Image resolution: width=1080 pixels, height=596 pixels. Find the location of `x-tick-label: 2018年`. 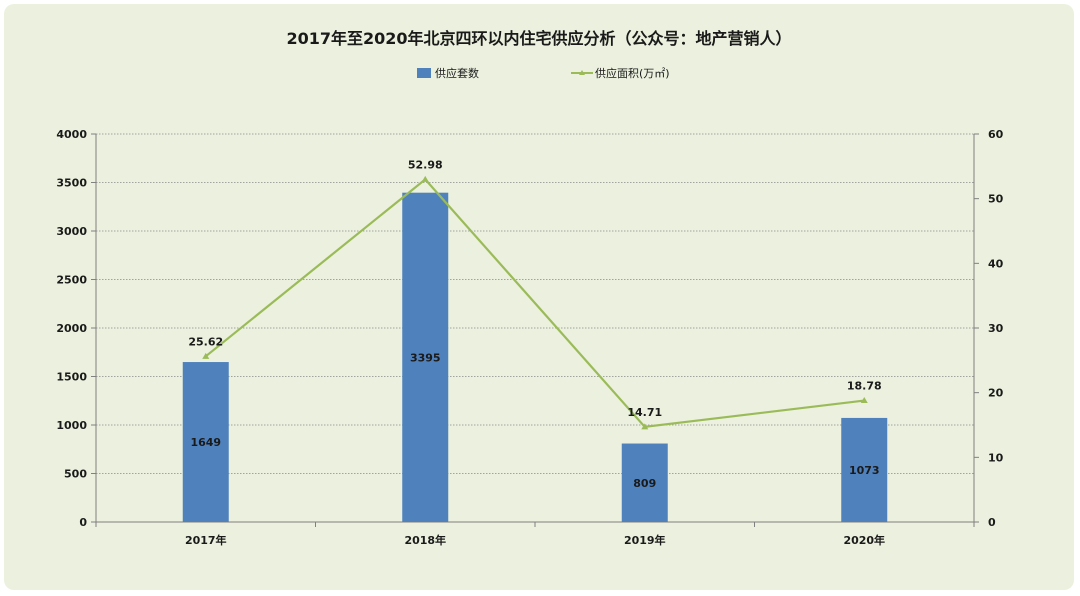

x-tick-label: 2018年 is located at coordinates (425, 540).